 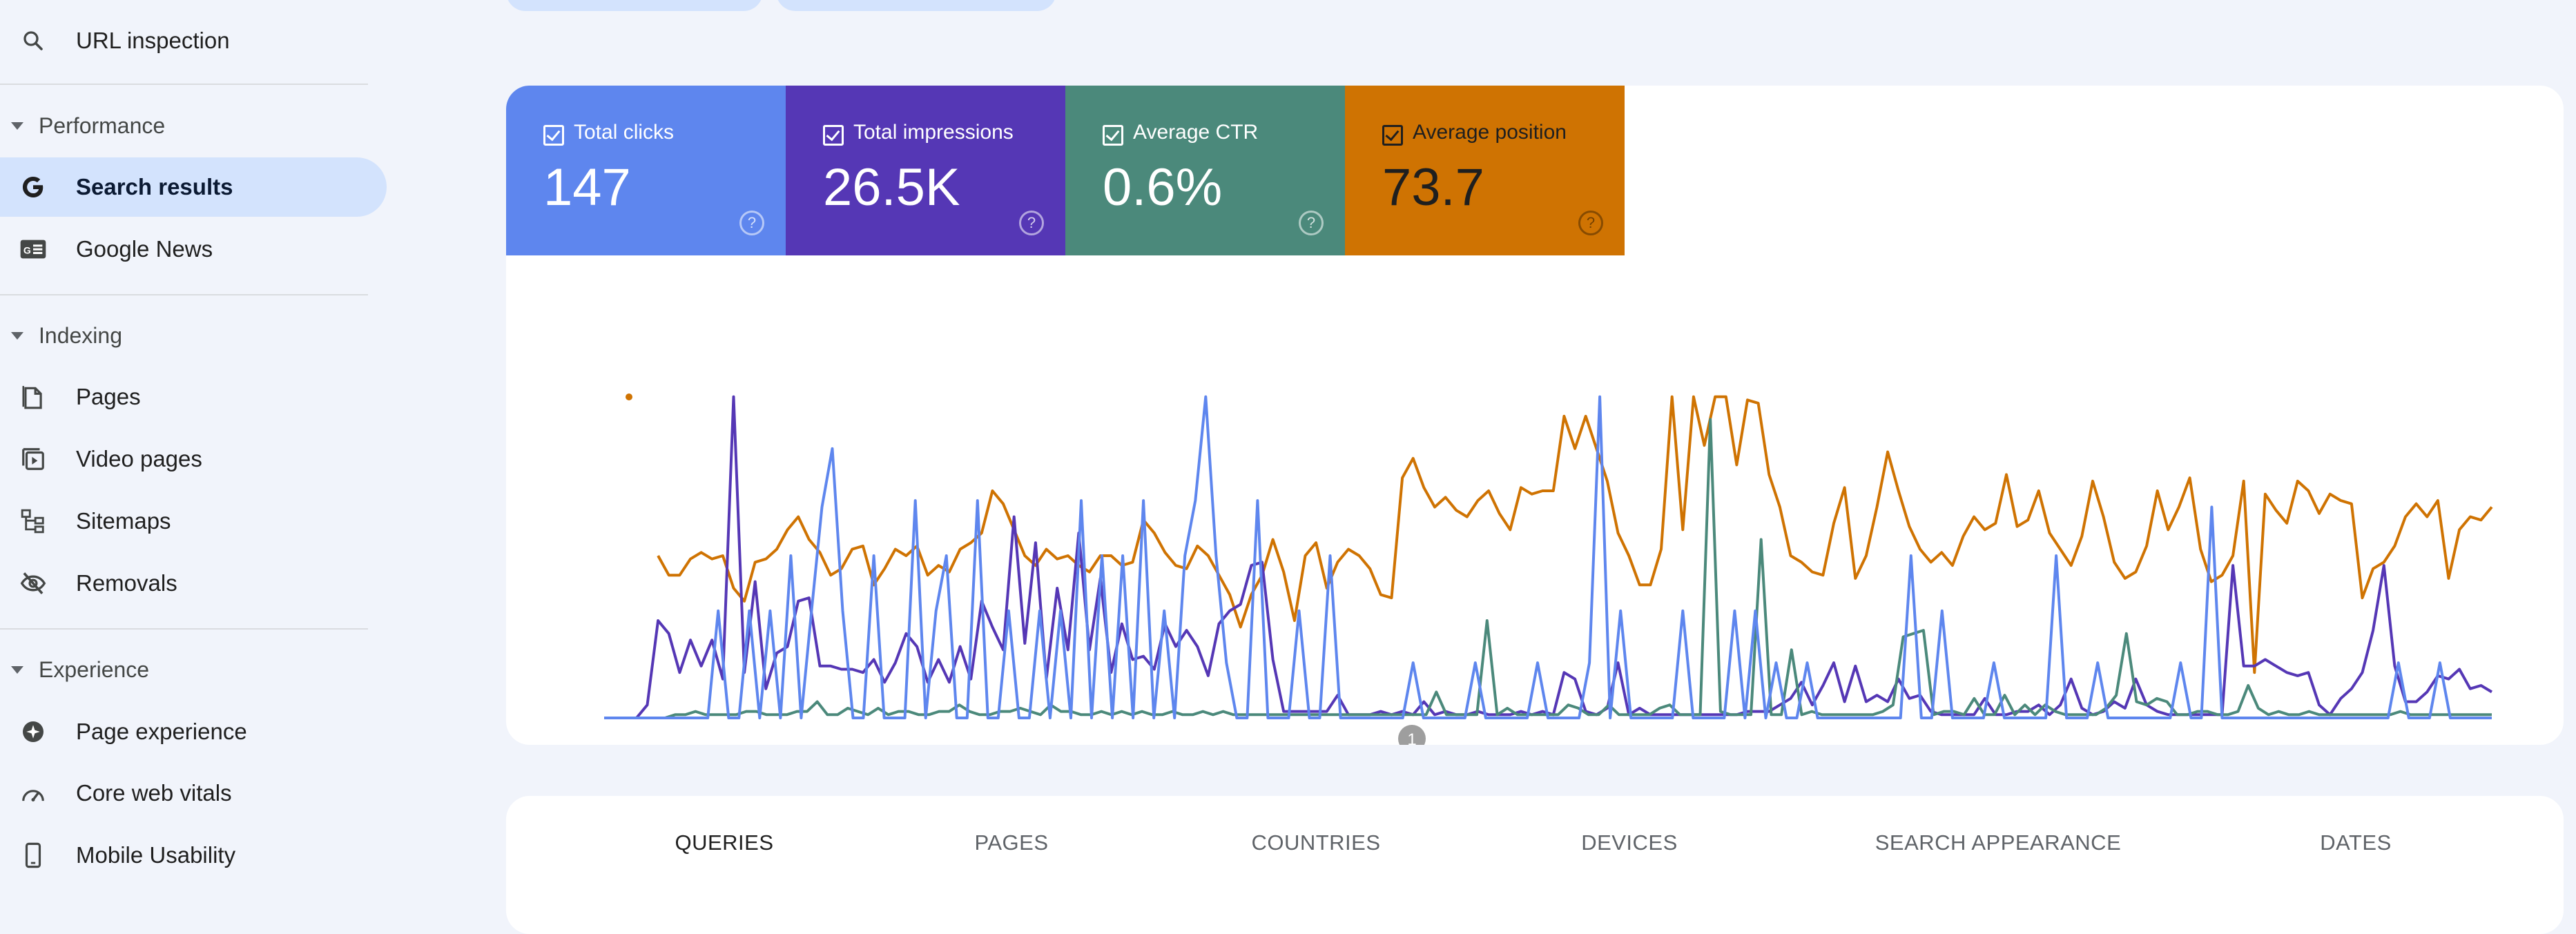 I want to click on section-label: Performance, so click(x=103, y=125).